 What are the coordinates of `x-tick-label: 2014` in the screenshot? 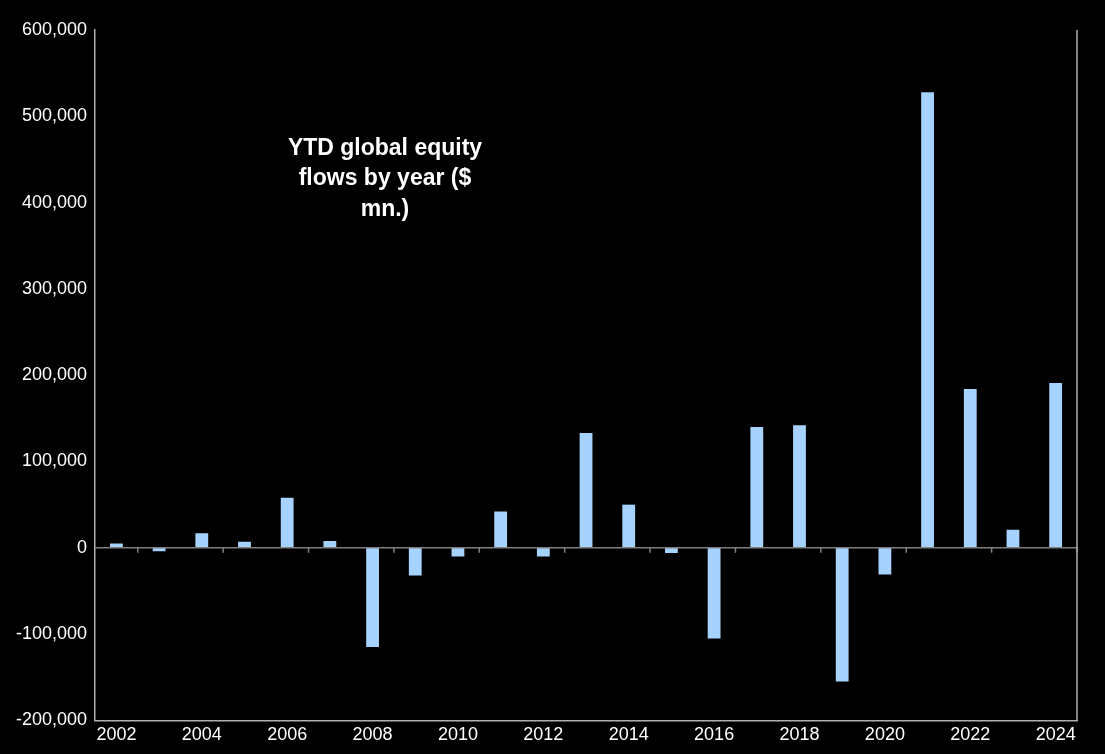 It's located at (628, 734).